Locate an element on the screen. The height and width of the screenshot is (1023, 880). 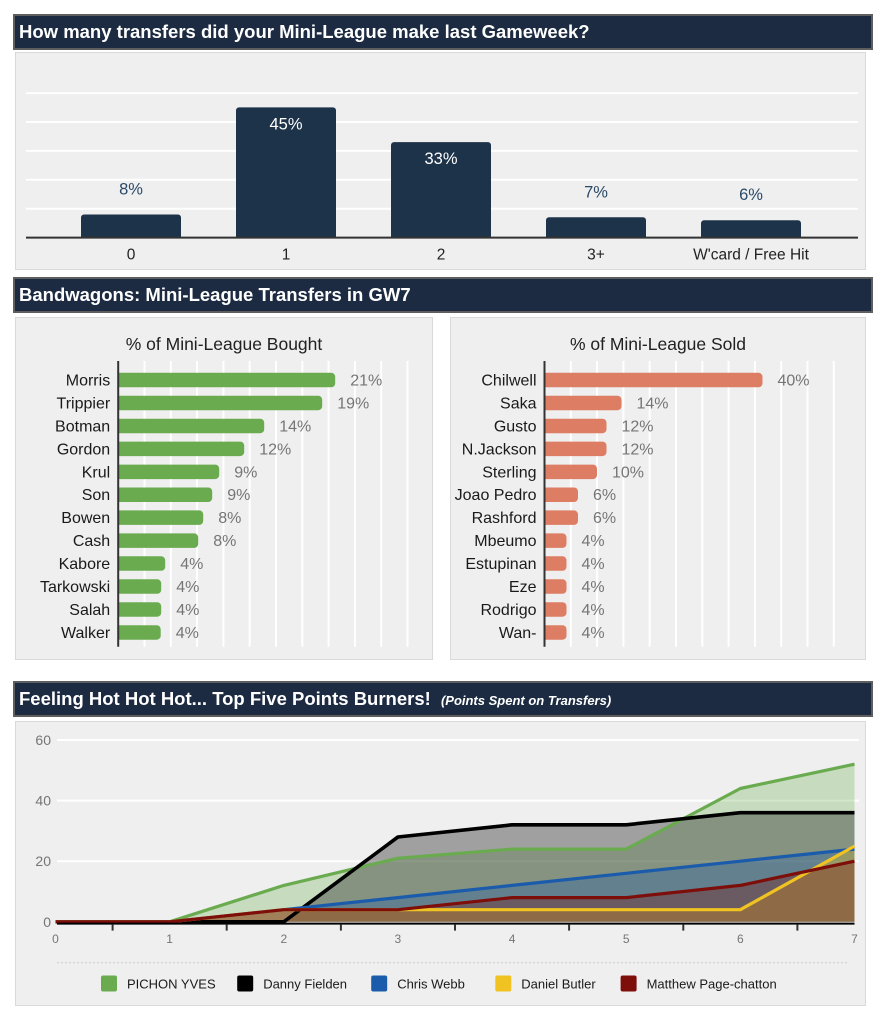
svg-text: 3+ is located at coordinates (596, 255).